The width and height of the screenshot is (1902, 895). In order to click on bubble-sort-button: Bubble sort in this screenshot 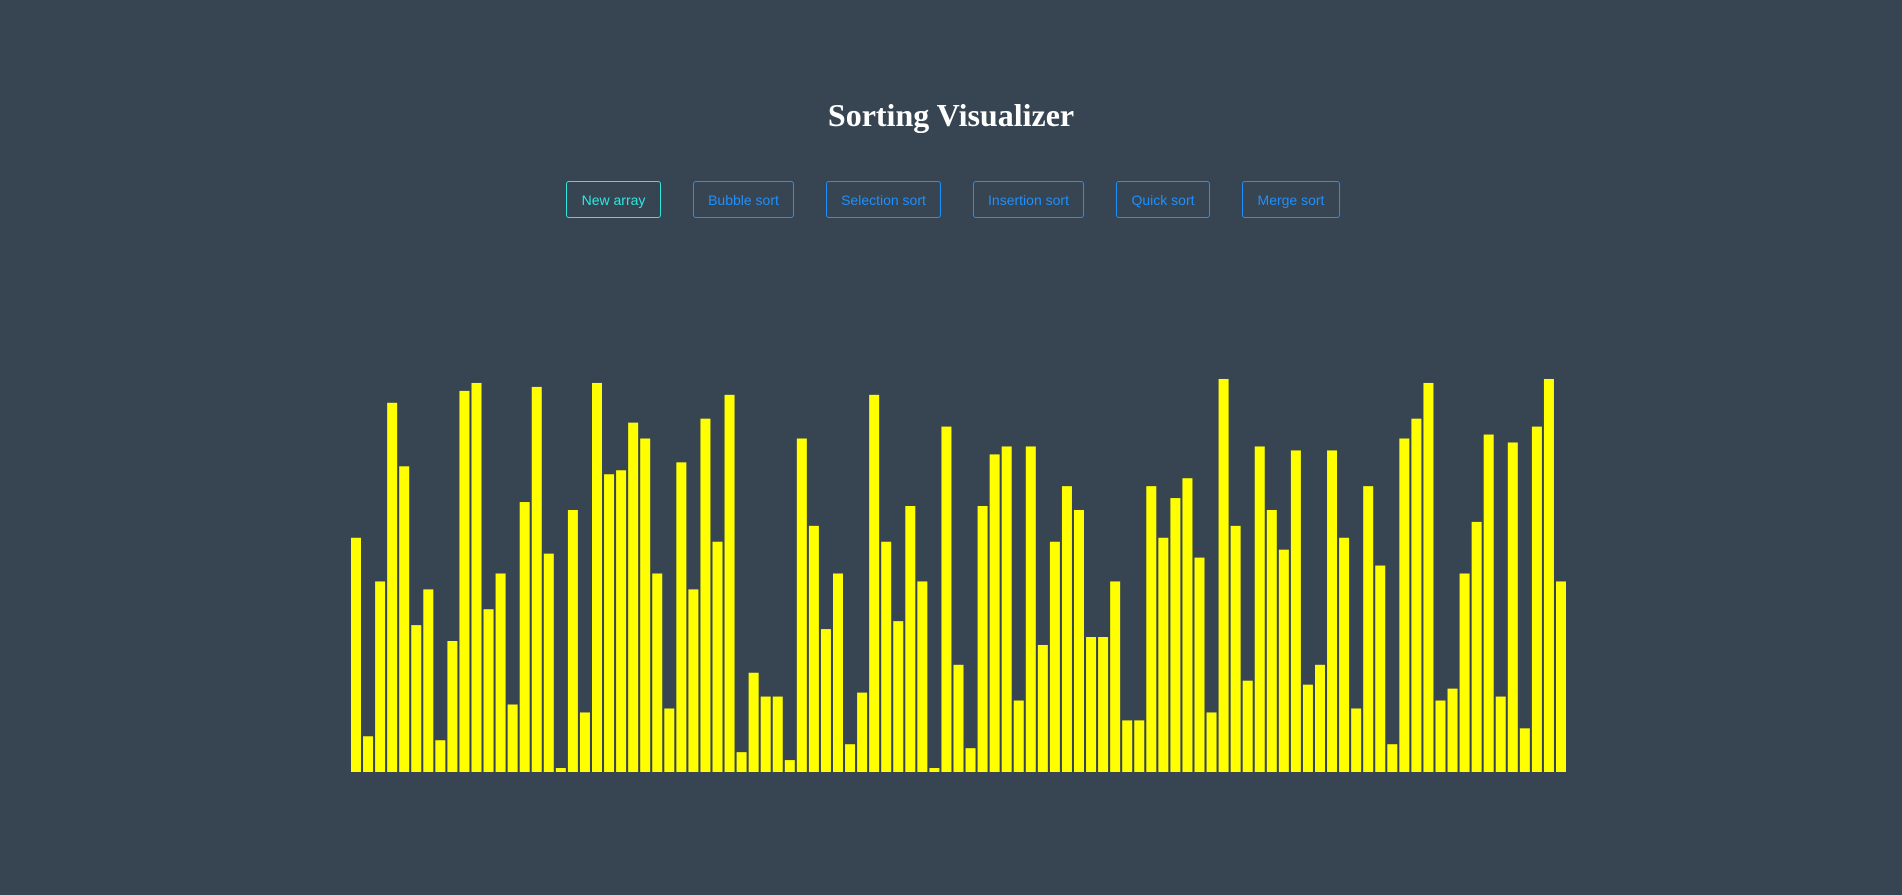, I will do `click(743, 199)`.